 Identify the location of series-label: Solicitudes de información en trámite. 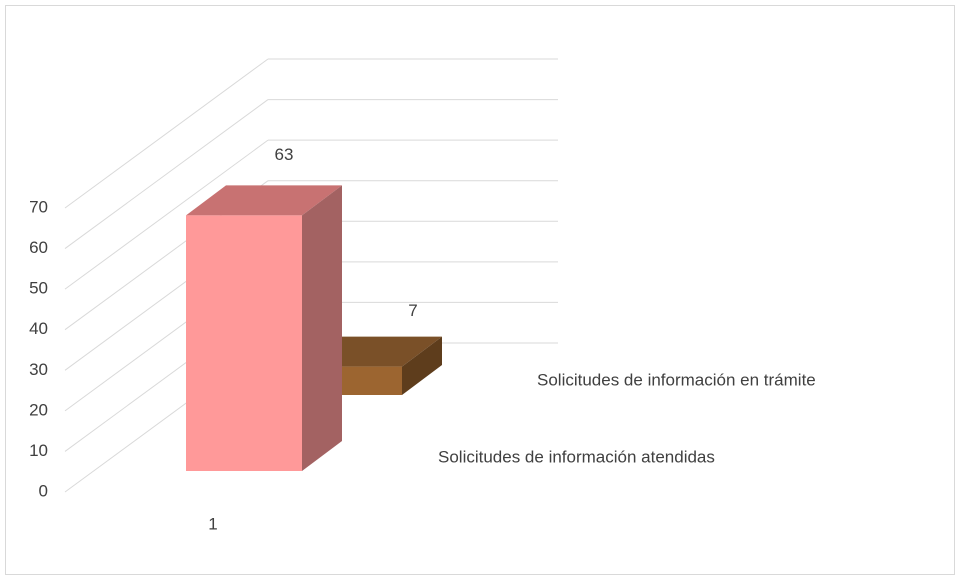
(676, 379).